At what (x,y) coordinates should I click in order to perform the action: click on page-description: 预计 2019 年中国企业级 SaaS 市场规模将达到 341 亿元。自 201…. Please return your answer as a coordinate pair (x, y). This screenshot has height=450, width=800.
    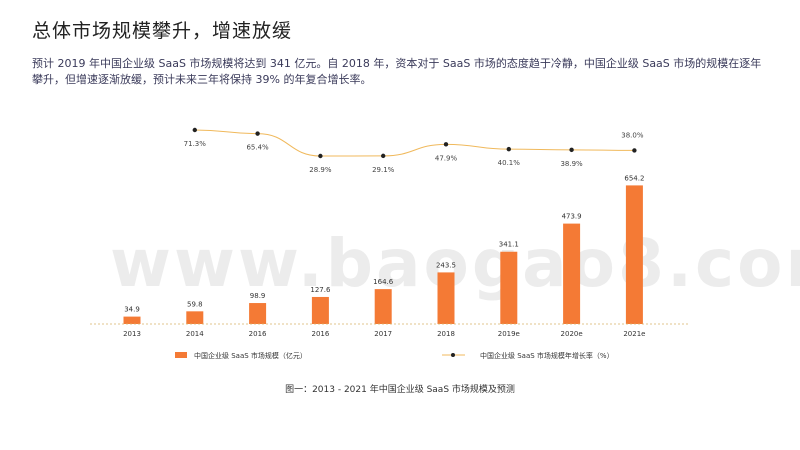
    Looking at the image, I should click on (397, 71).